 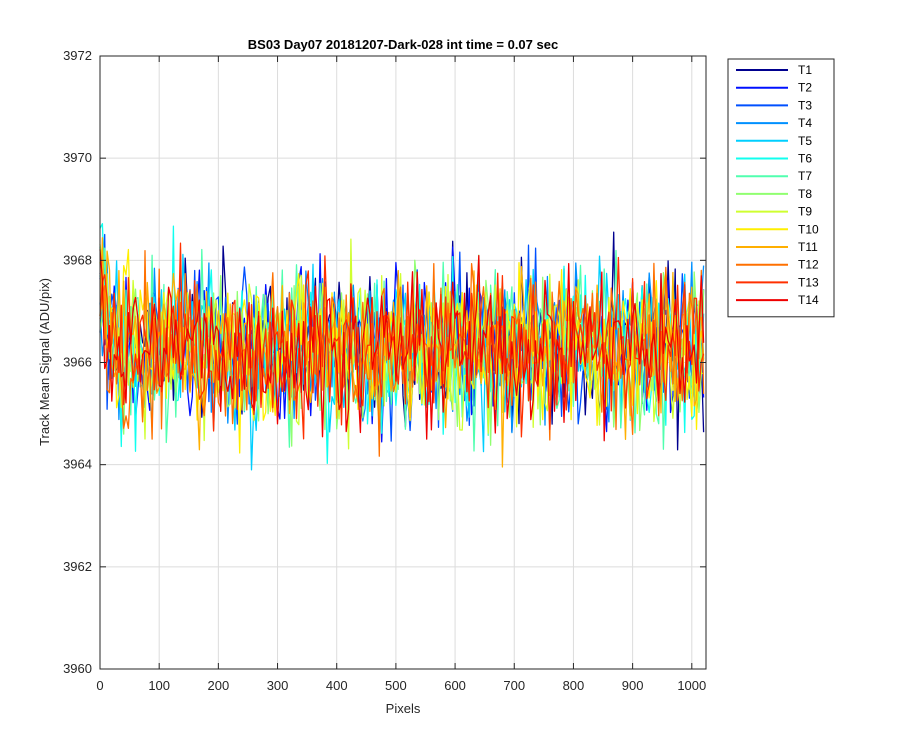 What do you see at coordinates (633, 685) in the screenshot?
I see `x-tick-label: 900` at bounding box center [633, 685].